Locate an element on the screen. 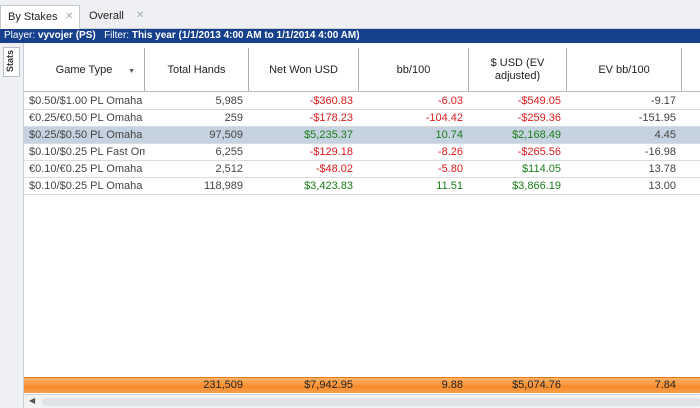 Image resolution: width=700 pixels, height=408 pixels. cell-game-type: €0.25/€0.50 PL Omaha is located at coordinates (86, 118).